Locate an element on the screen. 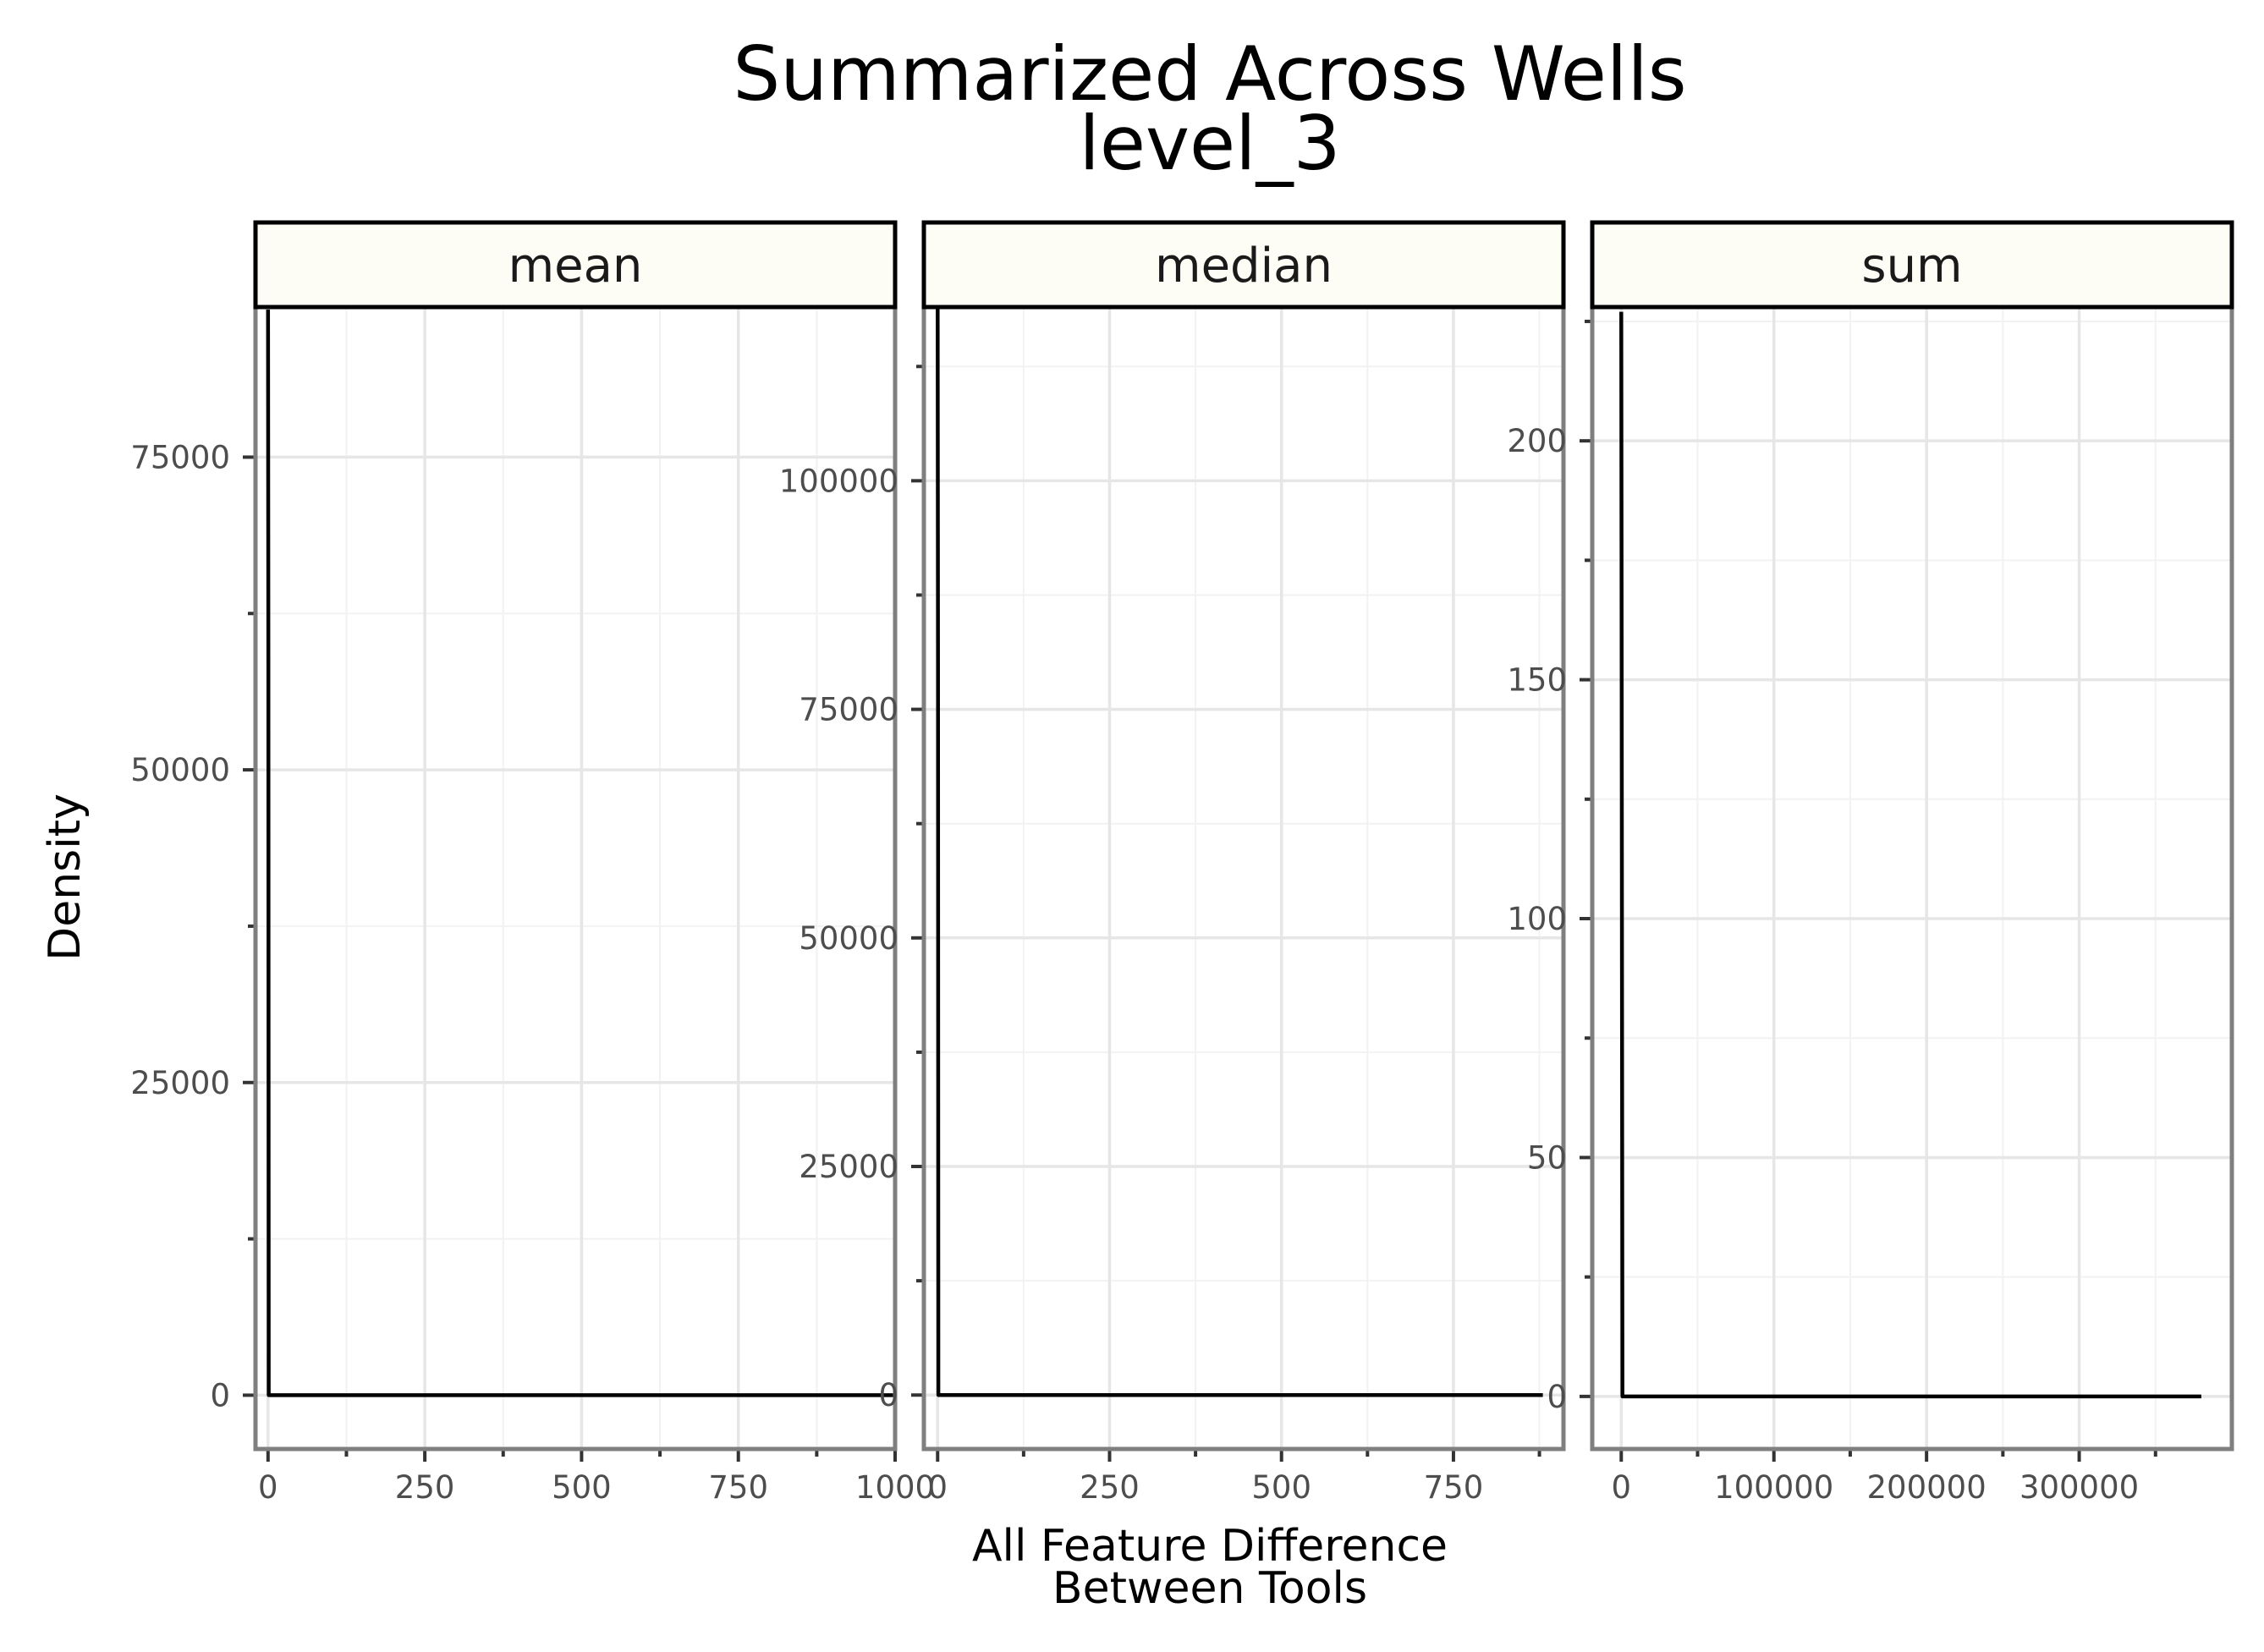  facet-strip-label: mean is located at coordinates (575, 266).